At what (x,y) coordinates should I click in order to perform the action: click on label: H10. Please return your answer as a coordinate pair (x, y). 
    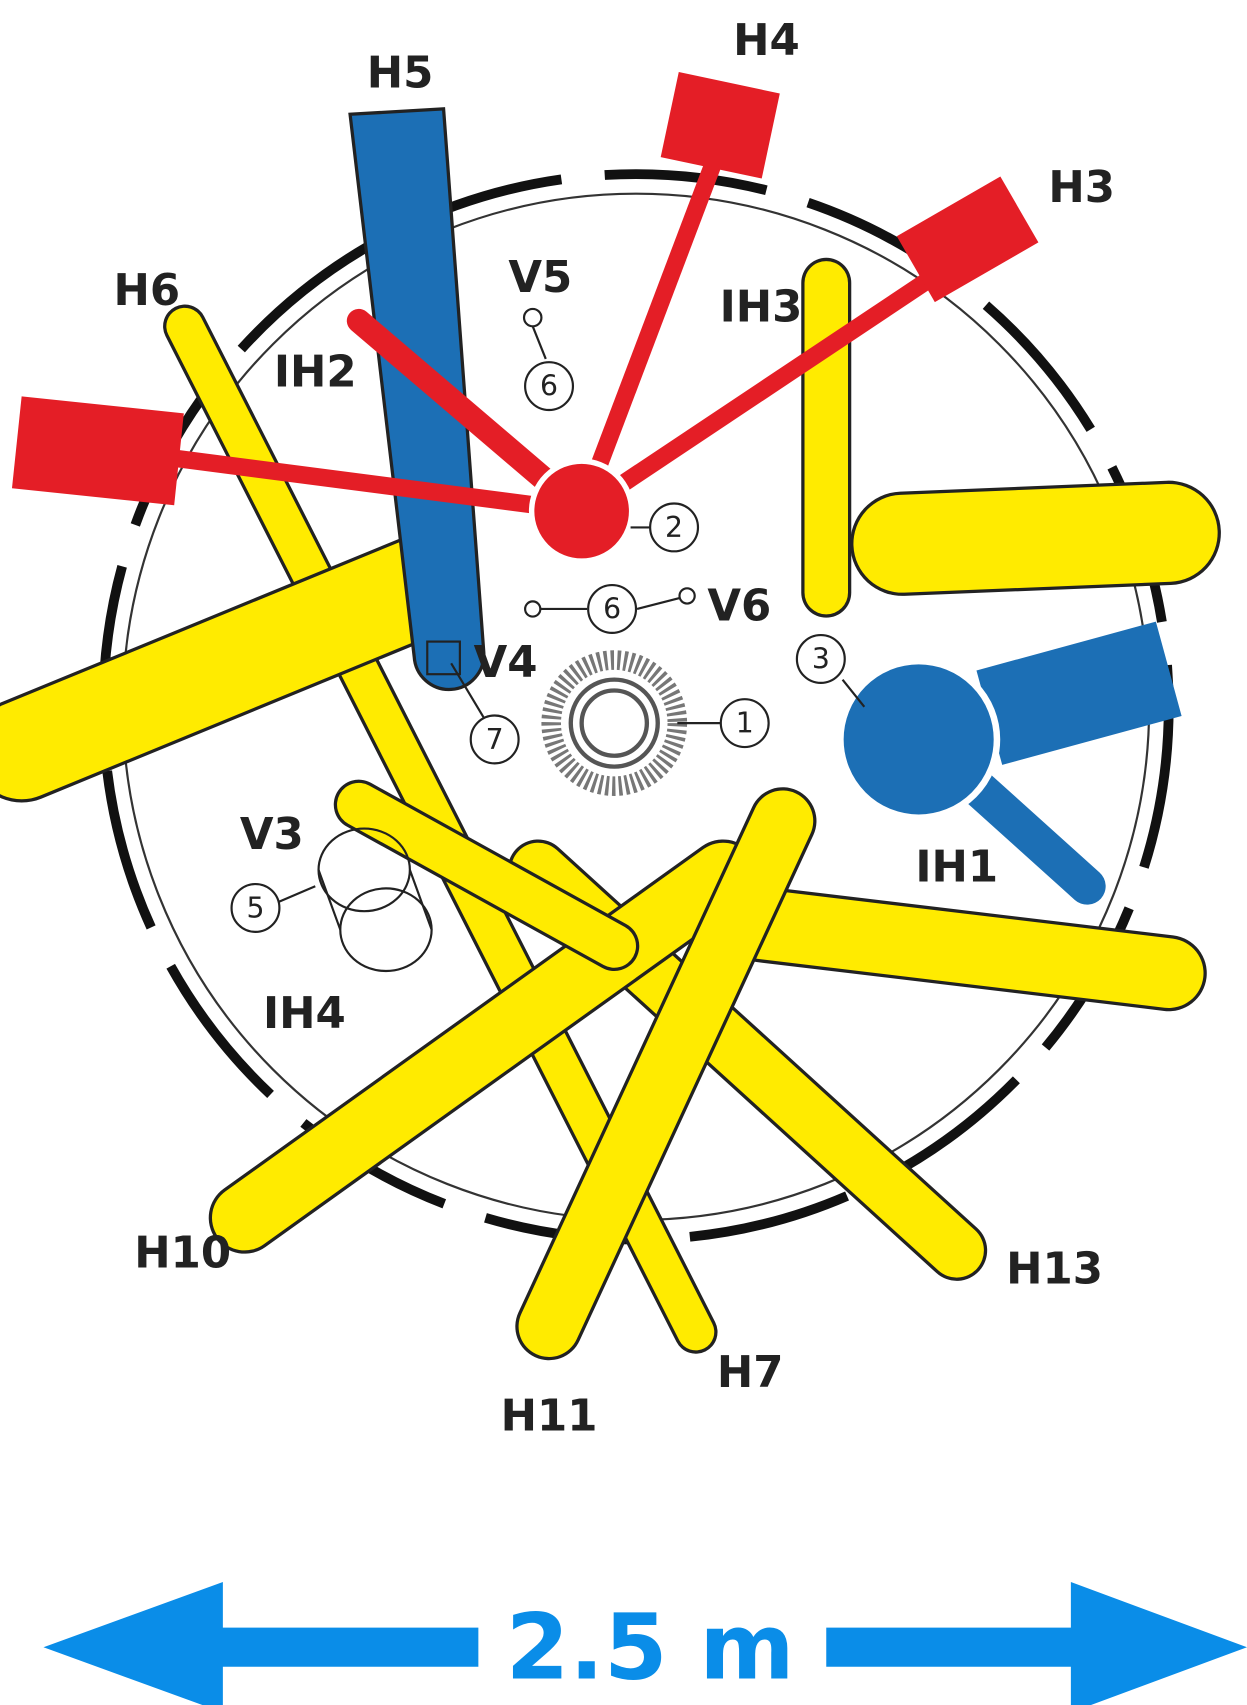
    Looking at the image, I should click on (182, 1253).